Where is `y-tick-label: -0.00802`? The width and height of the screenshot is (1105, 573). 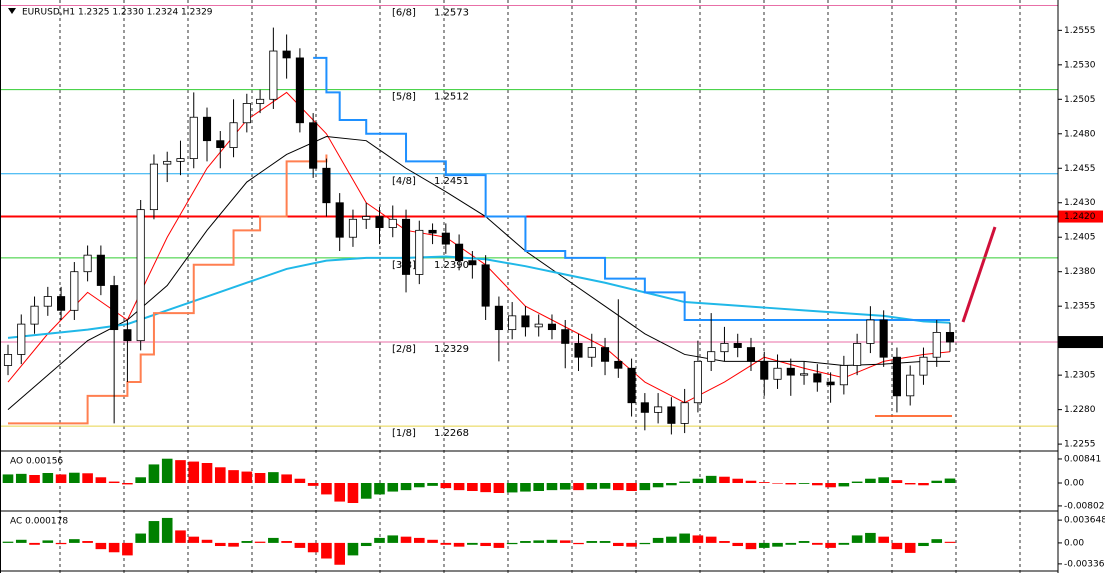
y-tick-label: -0.00802 is located at coordinates (1084, 506).